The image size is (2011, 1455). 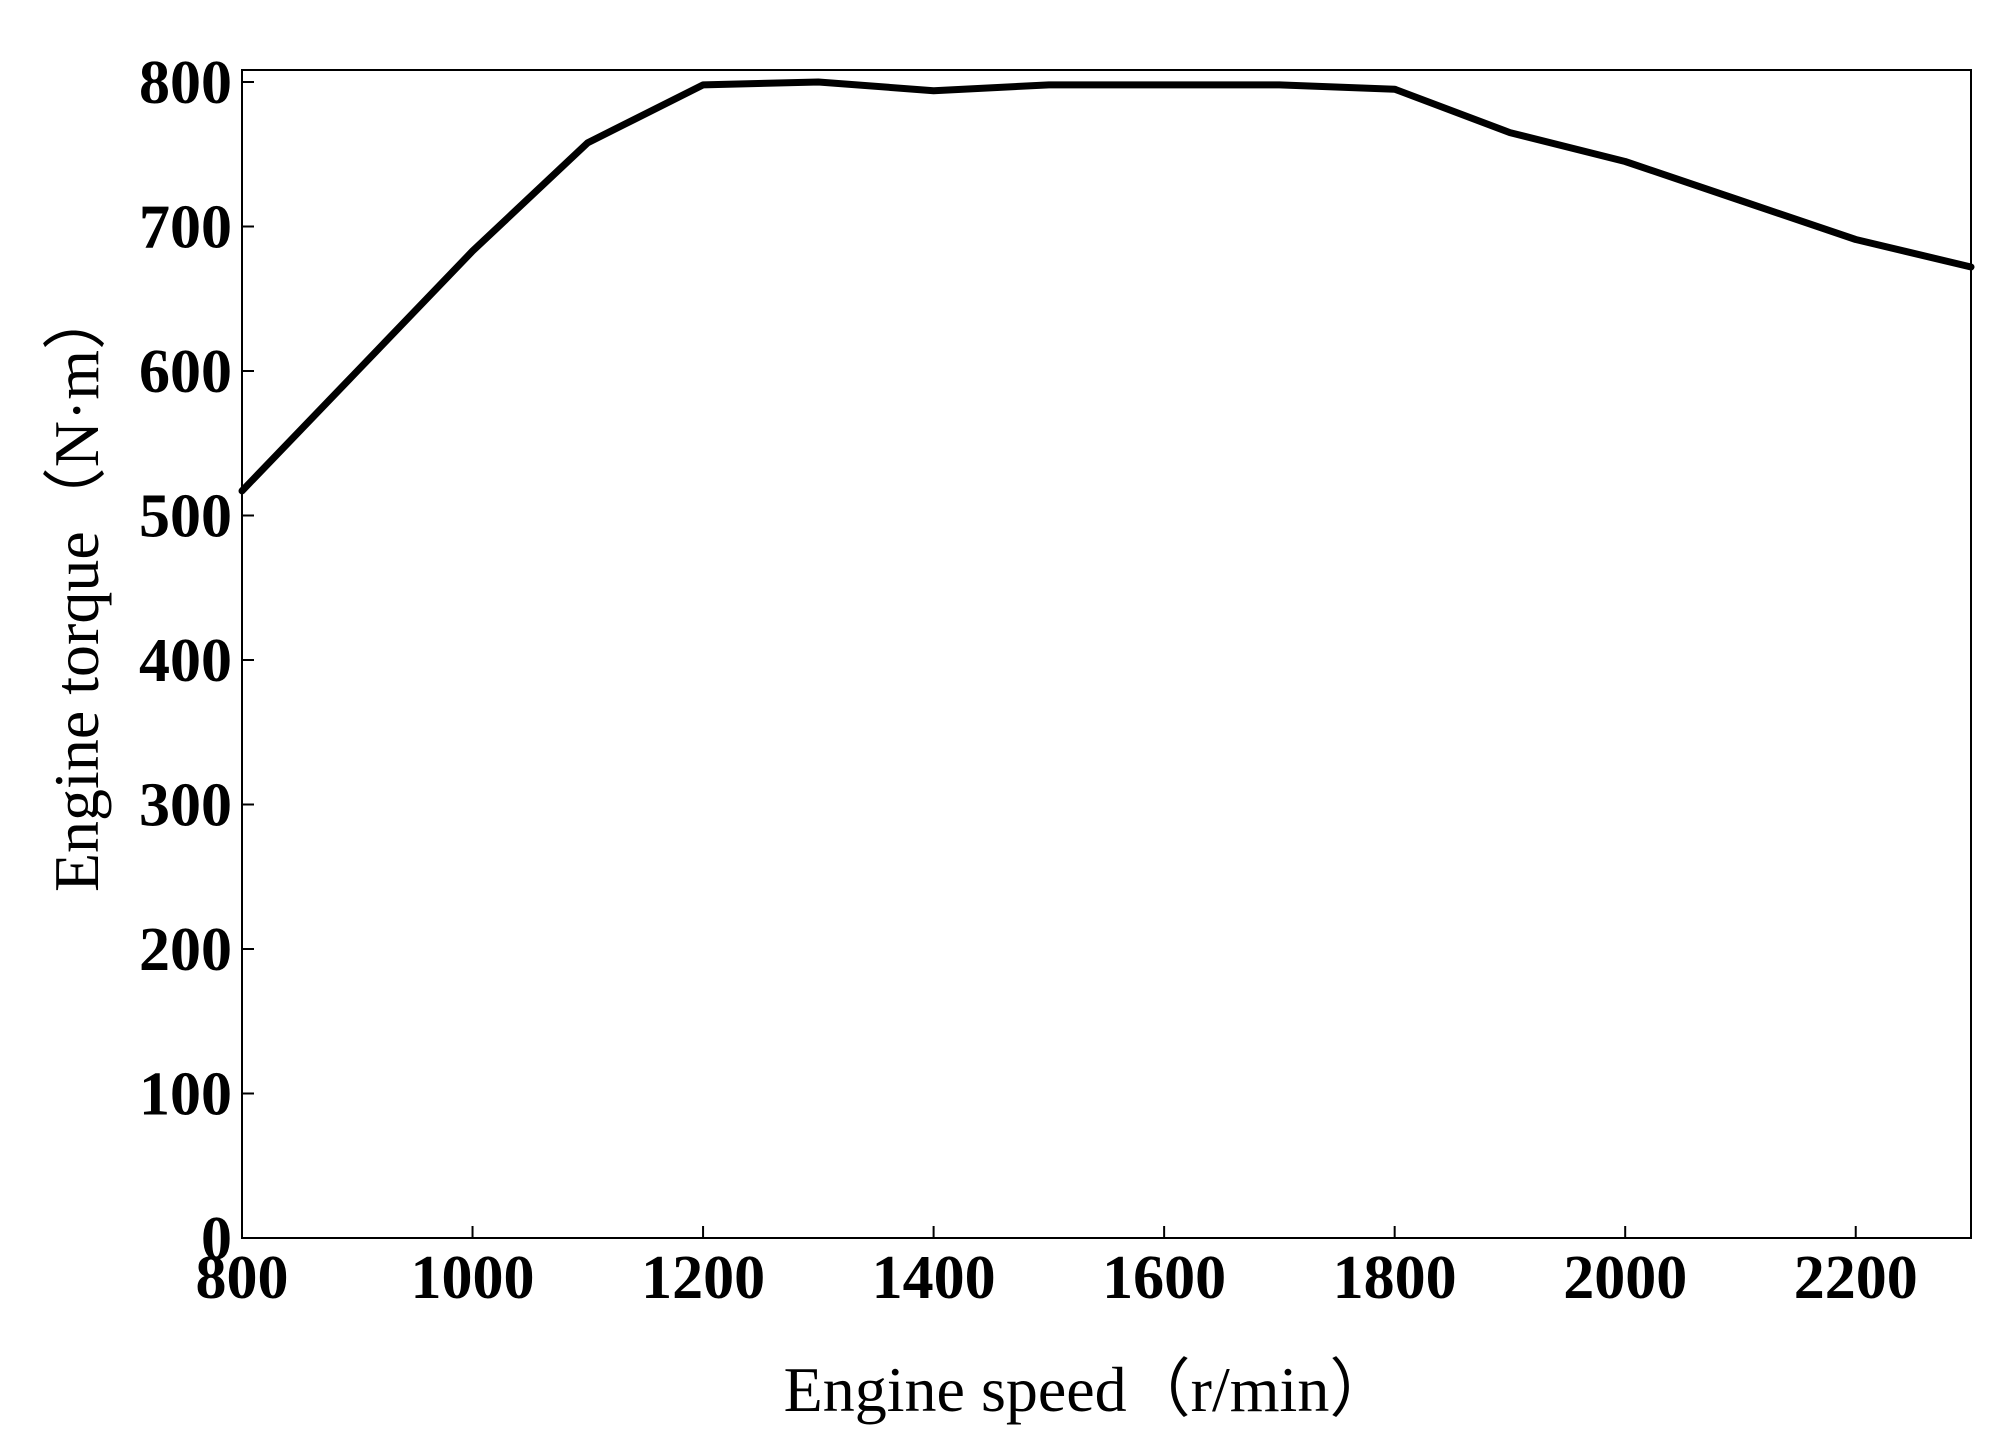 What do you see at coordinates (934, 1278) in the screenshot?
I see `x-tick-label: 1400` at bounding box center [934, 1278].